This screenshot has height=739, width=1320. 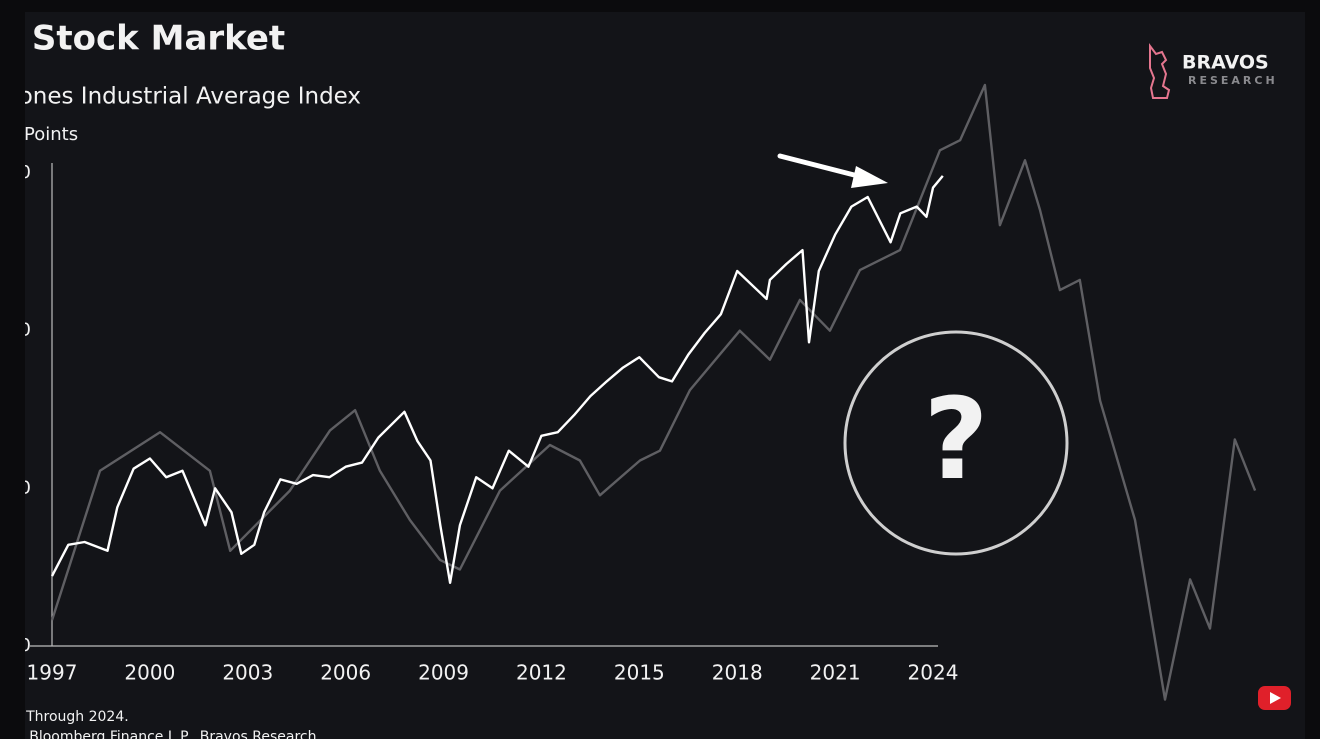 I want to click on question-circle, so click(x=956, y=443).